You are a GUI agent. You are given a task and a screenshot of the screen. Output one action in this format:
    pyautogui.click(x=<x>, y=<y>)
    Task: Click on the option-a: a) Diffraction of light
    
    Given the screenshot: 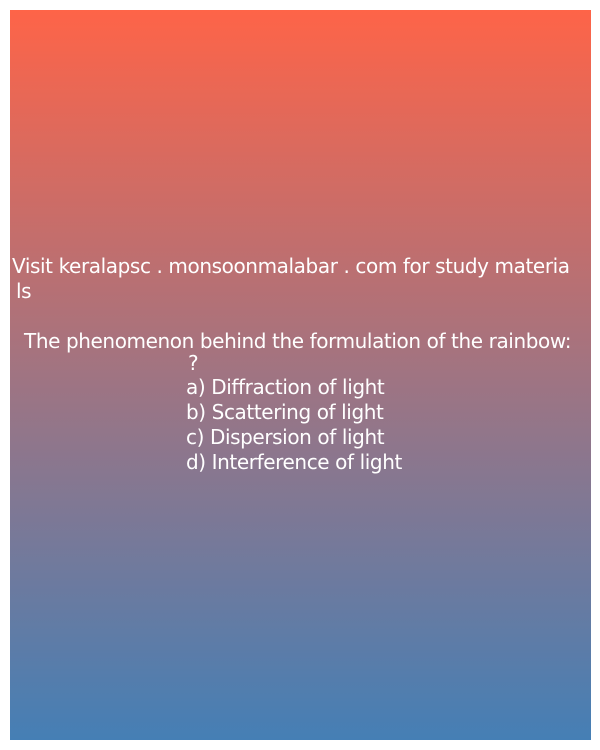 What is the action you would take?
    pyautogui.click(x=285, y=387)
    